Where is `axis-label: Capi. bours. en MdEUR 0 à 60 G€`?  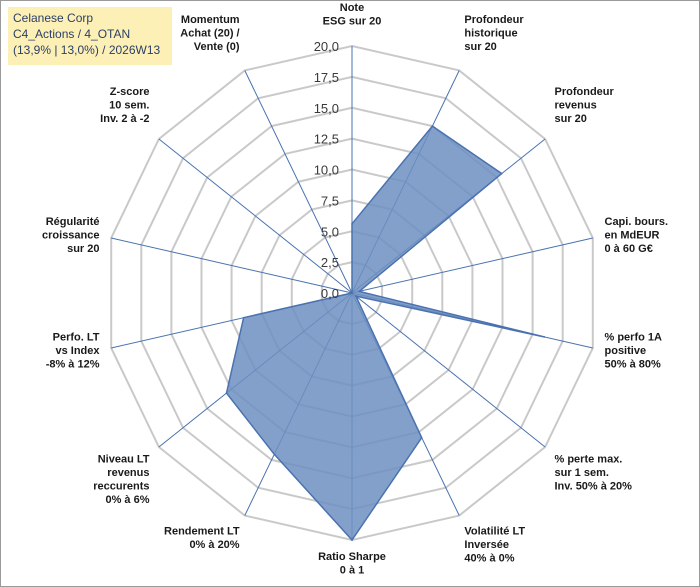 axis-label: Capi. bours. en MdEUR 0 à 60 G€ is located at coordinates (637, 235).